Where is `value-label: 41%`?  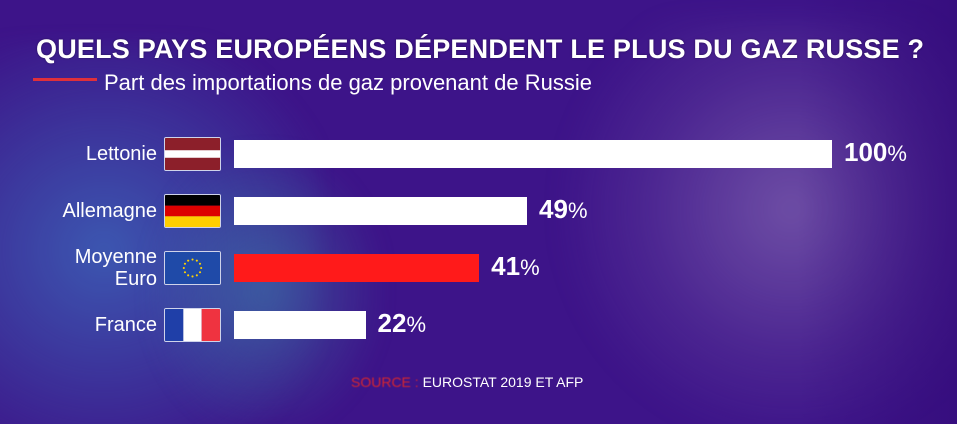
value-label: 41% is located at coordinates (515, 266).